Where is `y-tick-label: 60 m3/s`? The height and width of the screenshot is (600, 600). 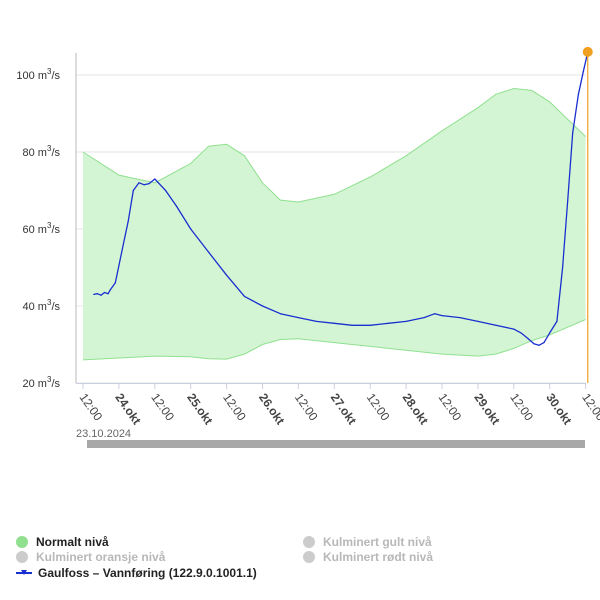
y-tick-label: 60 m3/s is located at coordinates (42, 228).